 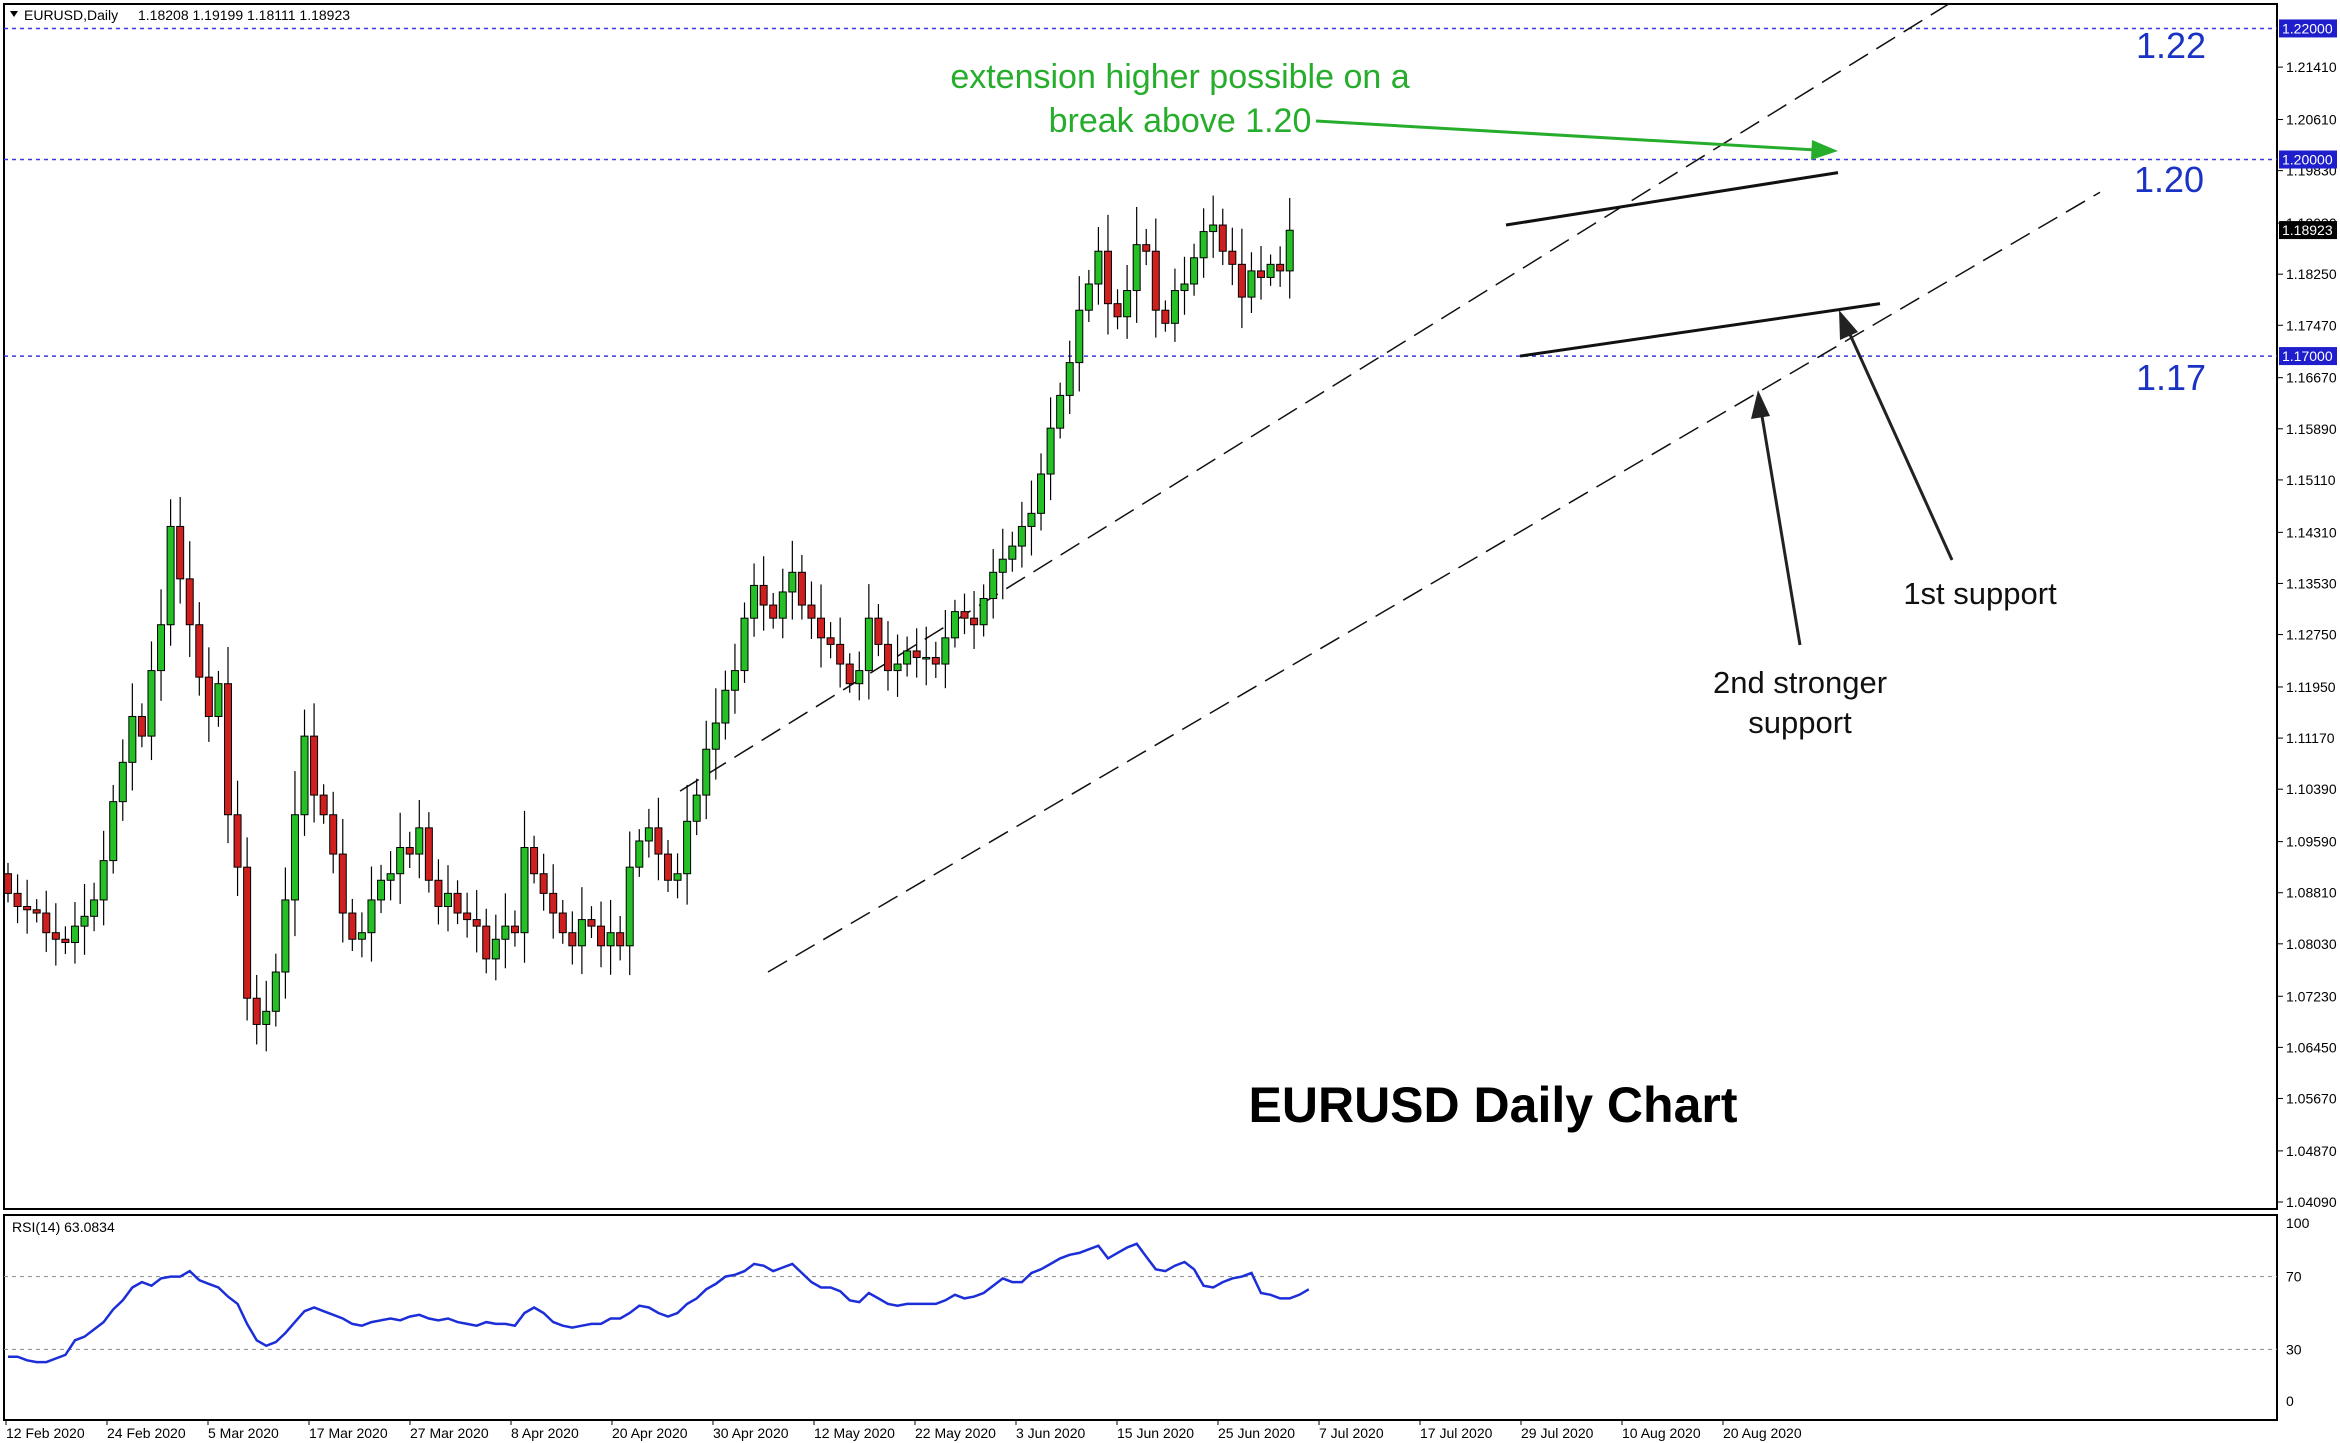 What do you see at coordinates (2311, 378) in the screenshot?
I see `price-tick-label: 1.16670` at bounding box center [2311, 378].